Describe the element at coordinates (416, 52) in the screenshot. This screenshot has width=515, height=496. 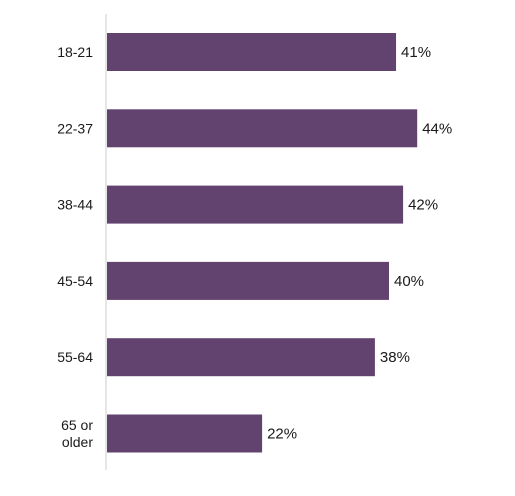
I see `value-label: 41%` at that location.